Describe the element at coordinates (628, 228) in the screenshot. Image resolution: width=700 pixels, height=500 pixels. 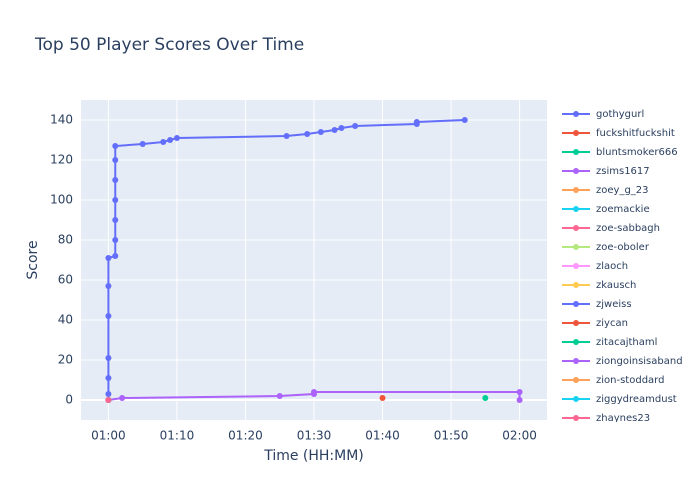
I see `legend-label: zoe-sabbagh` at that location.